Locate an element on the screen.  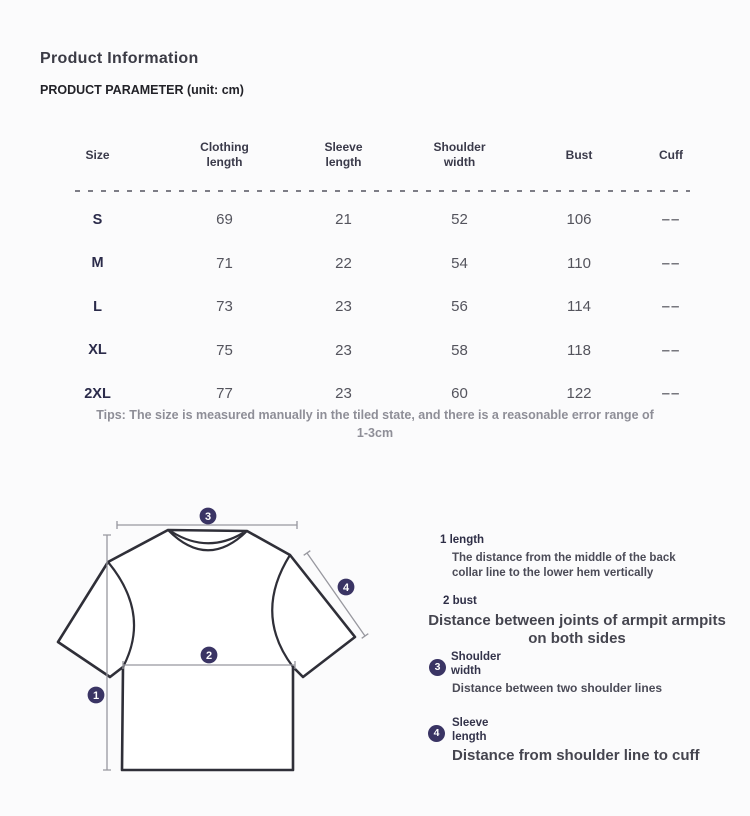
collar-outer-curve is located at coordinates (207, 540).